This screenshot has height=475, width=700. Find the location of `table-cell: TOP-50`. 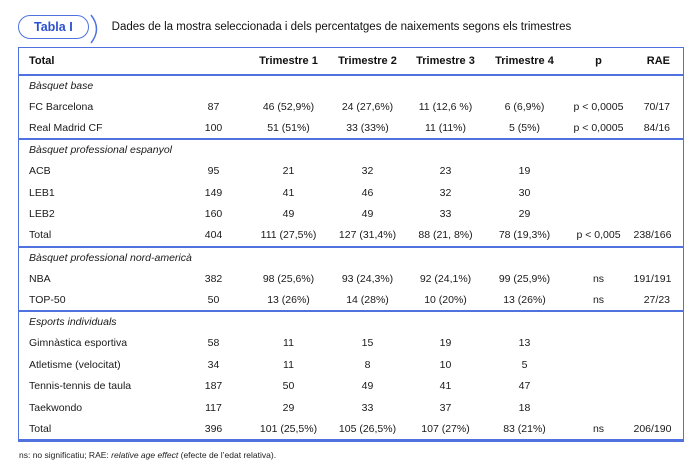

table-cell: TOP-50 is located at coordinates (47, 299).